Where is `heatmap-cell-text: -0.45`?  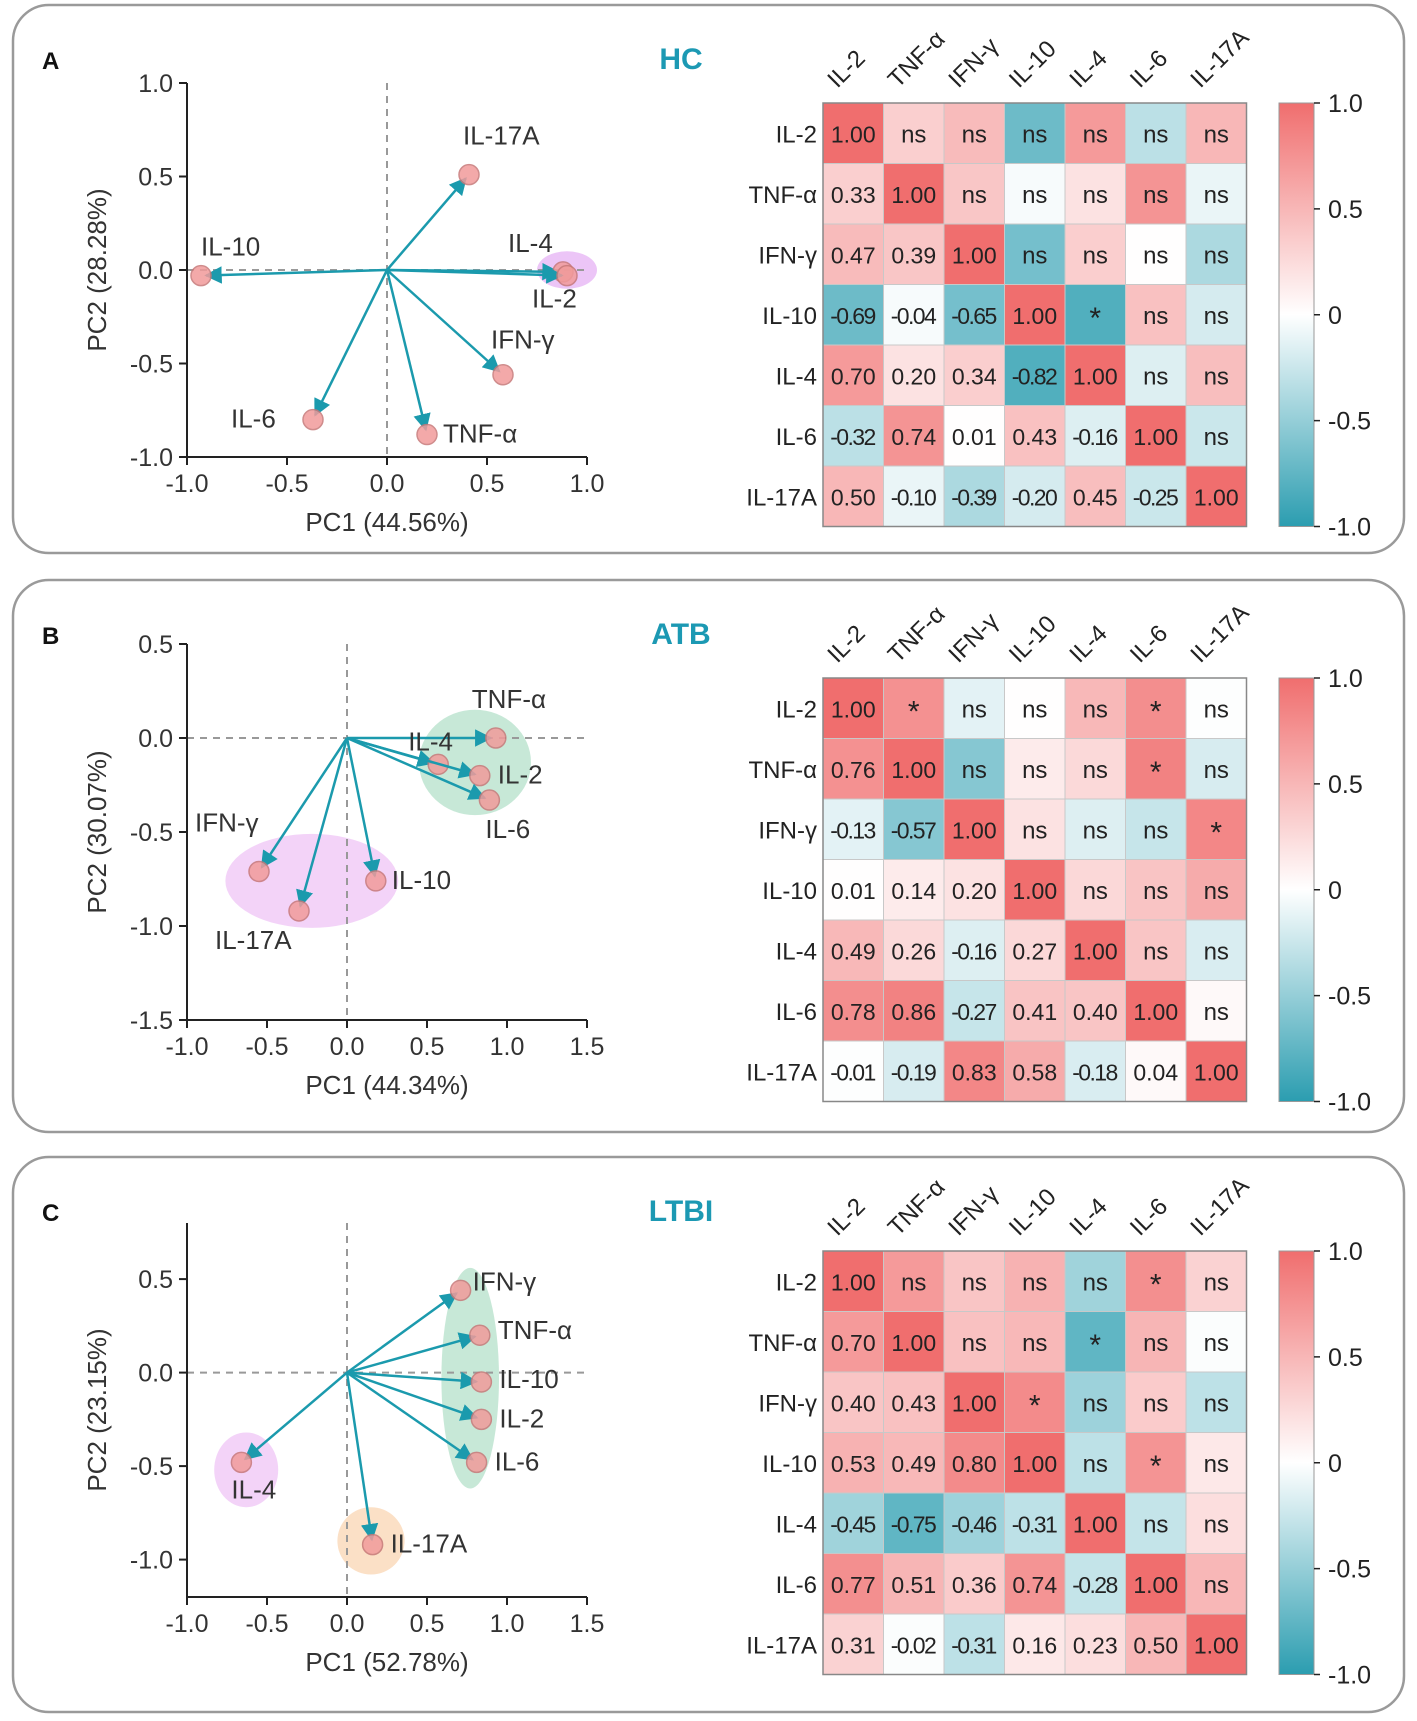
heatmap-cell-text: -0.45 is located at coordinates (853, 1524).